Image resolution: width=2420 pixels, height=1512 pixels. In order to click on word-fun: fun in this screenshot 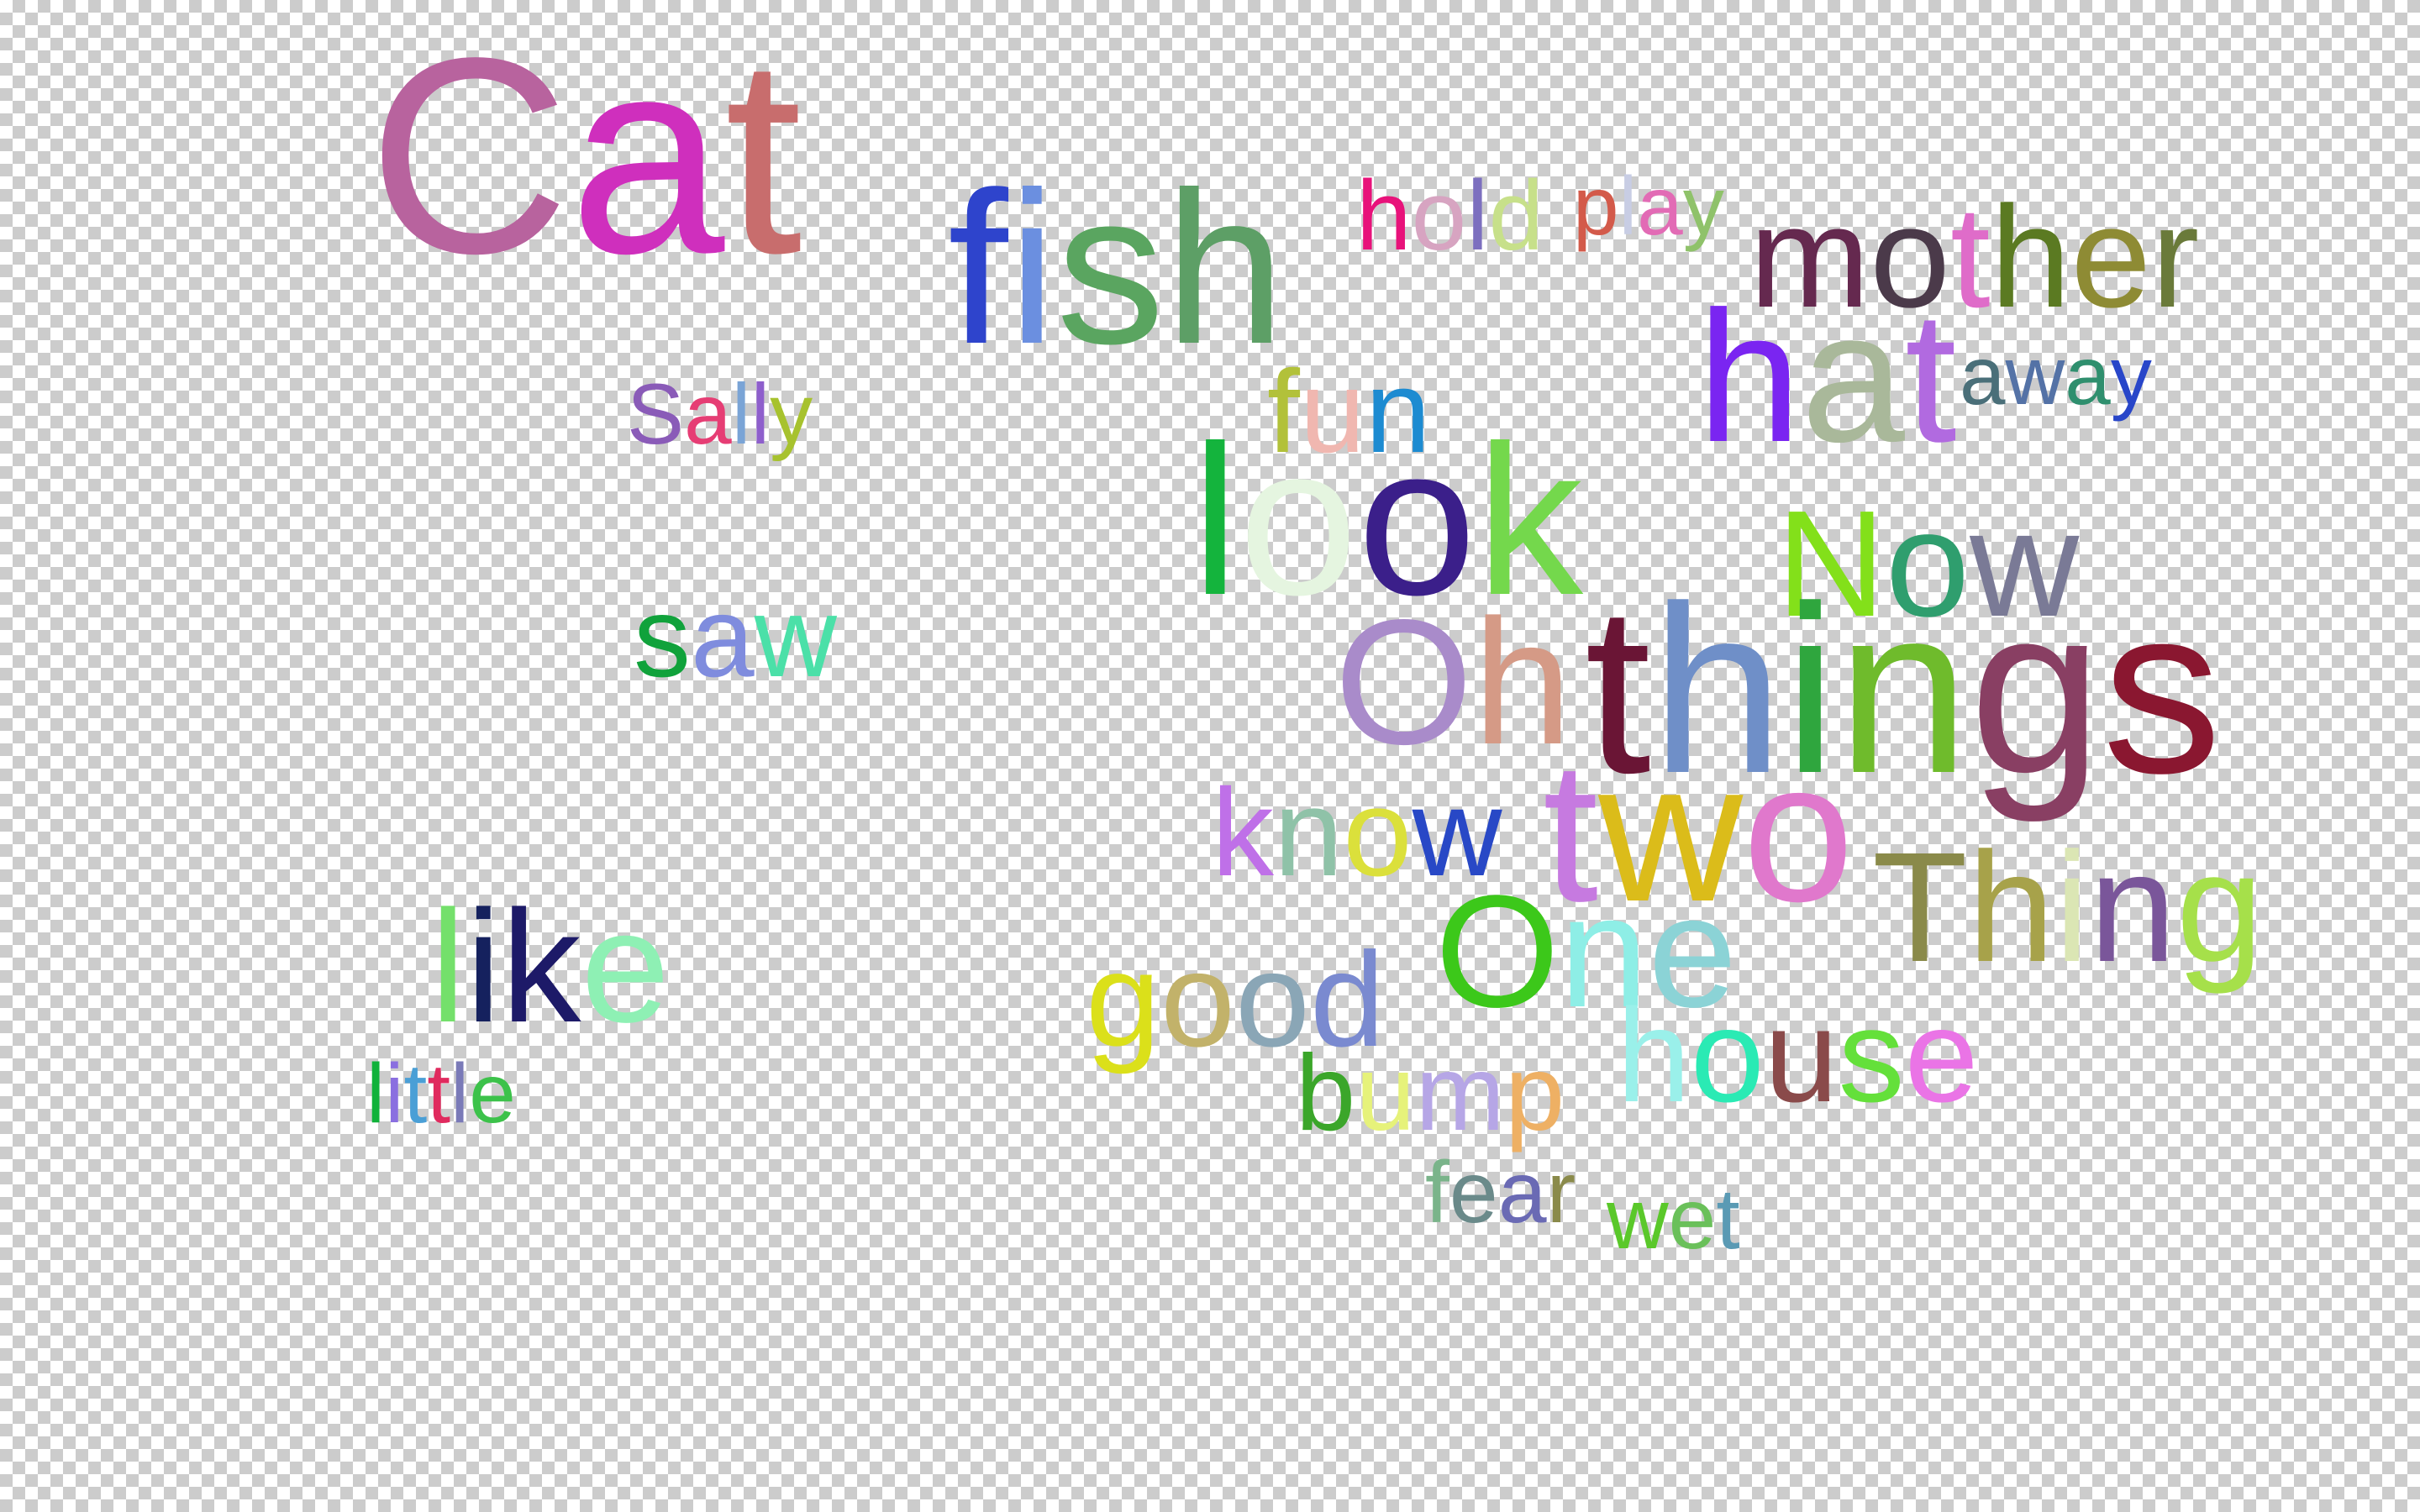, I will do `click(1349, 411)`.